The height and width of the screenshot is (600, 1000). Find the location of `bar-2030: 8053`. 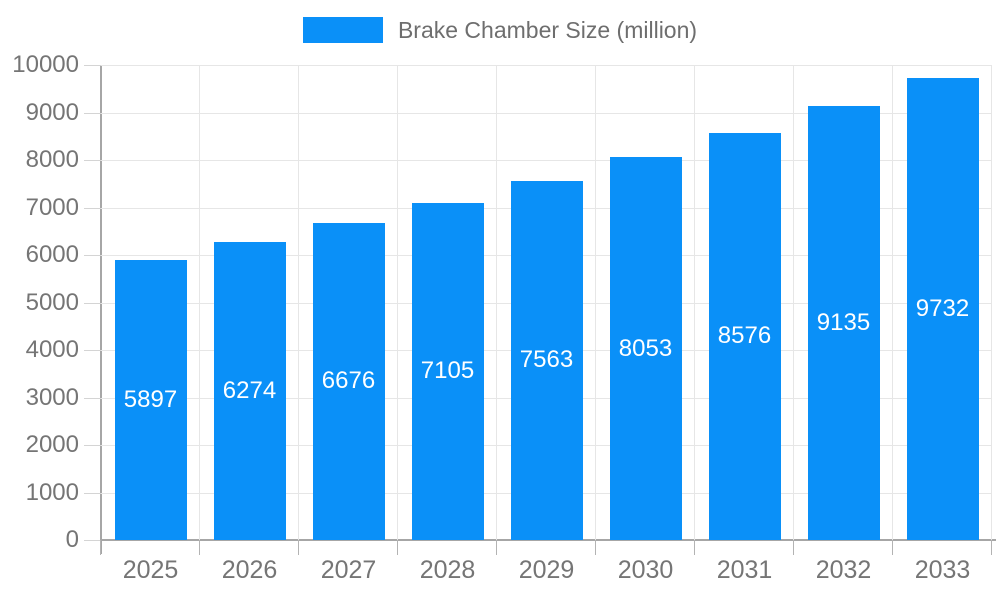

bar-2030: 8053 is located at coordinates (645, 348).